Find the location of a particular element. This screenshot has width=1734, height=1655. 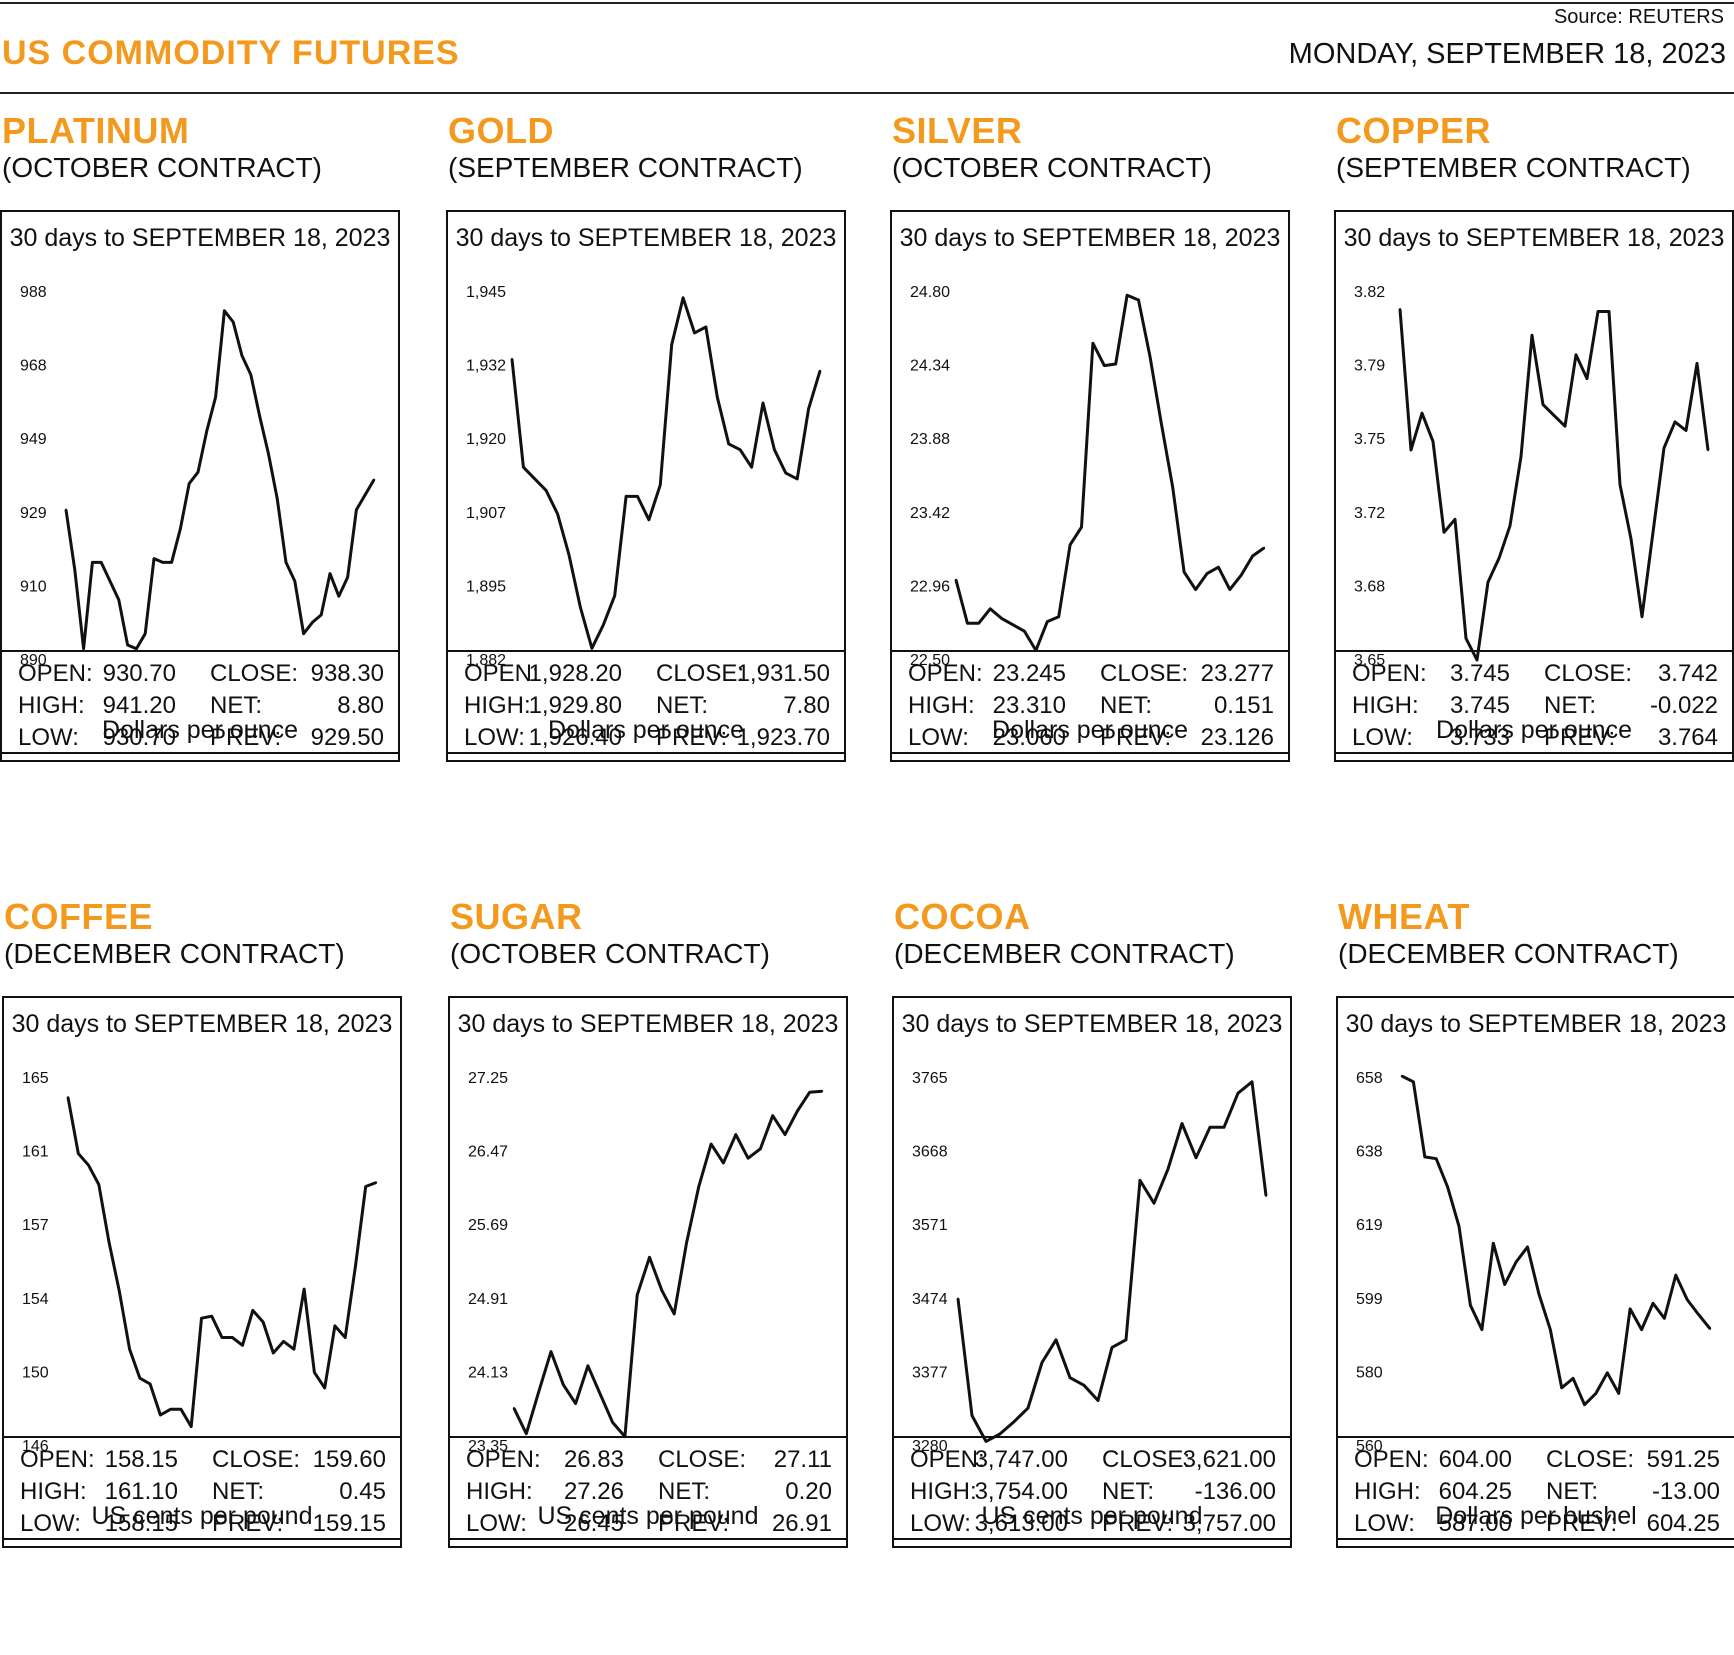

stats-row-low: LOW: 930.70 PREV: 929.50 is located at coordinates (200, 740).